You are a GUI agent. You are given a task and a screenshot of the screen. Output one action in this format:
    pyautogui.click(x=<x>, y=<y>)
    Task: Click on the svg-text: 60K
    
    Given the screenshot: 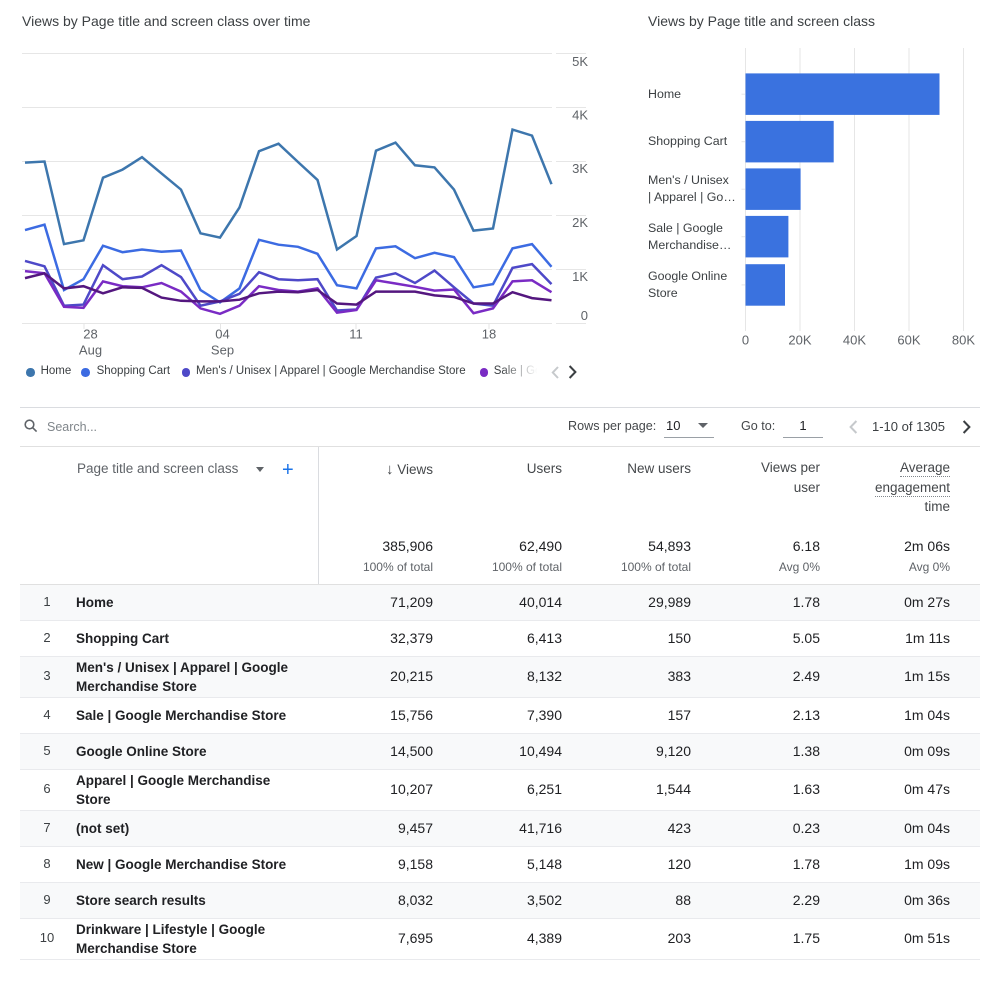 What is the action you would take?
    pyautogui.click(x=908, y=340)
    